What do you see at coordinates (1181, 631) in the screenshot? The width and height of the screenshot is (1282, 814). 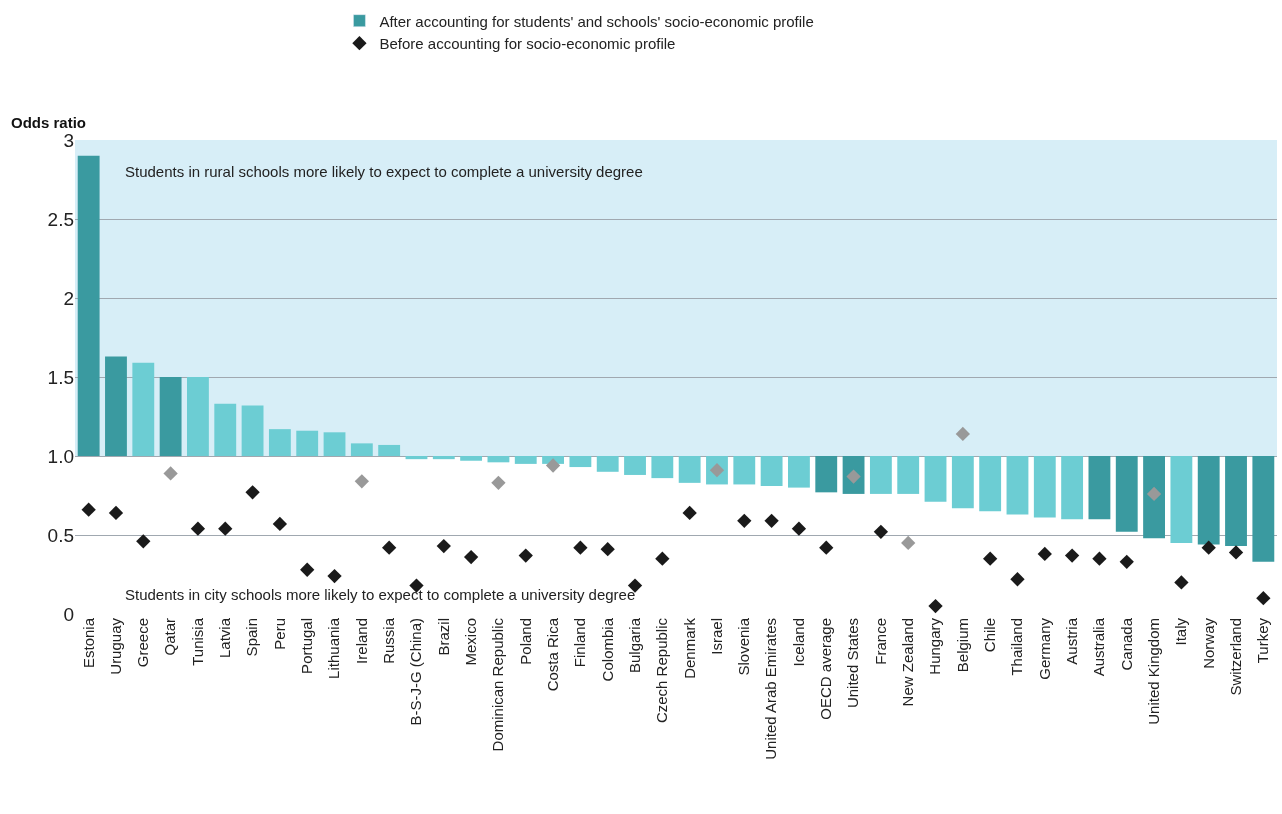 I see `x-tick-label: Italy` at bounding box center [1181, 631].